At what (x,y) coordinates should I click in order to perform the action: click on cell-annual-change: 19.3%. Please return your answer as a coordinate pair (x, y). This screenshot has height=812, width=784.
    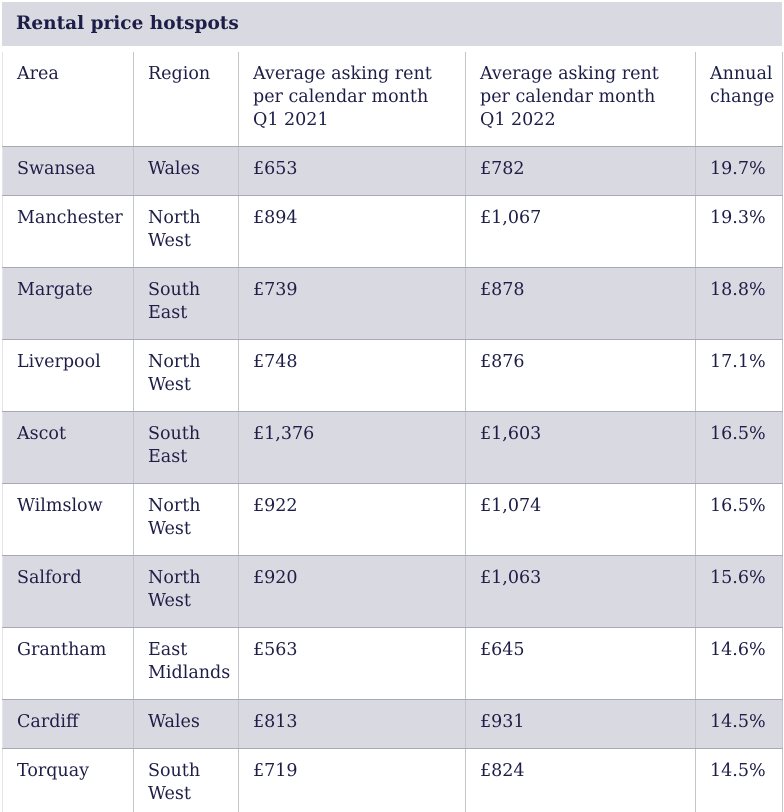
    Looking at the image, I should click on (739, 231).